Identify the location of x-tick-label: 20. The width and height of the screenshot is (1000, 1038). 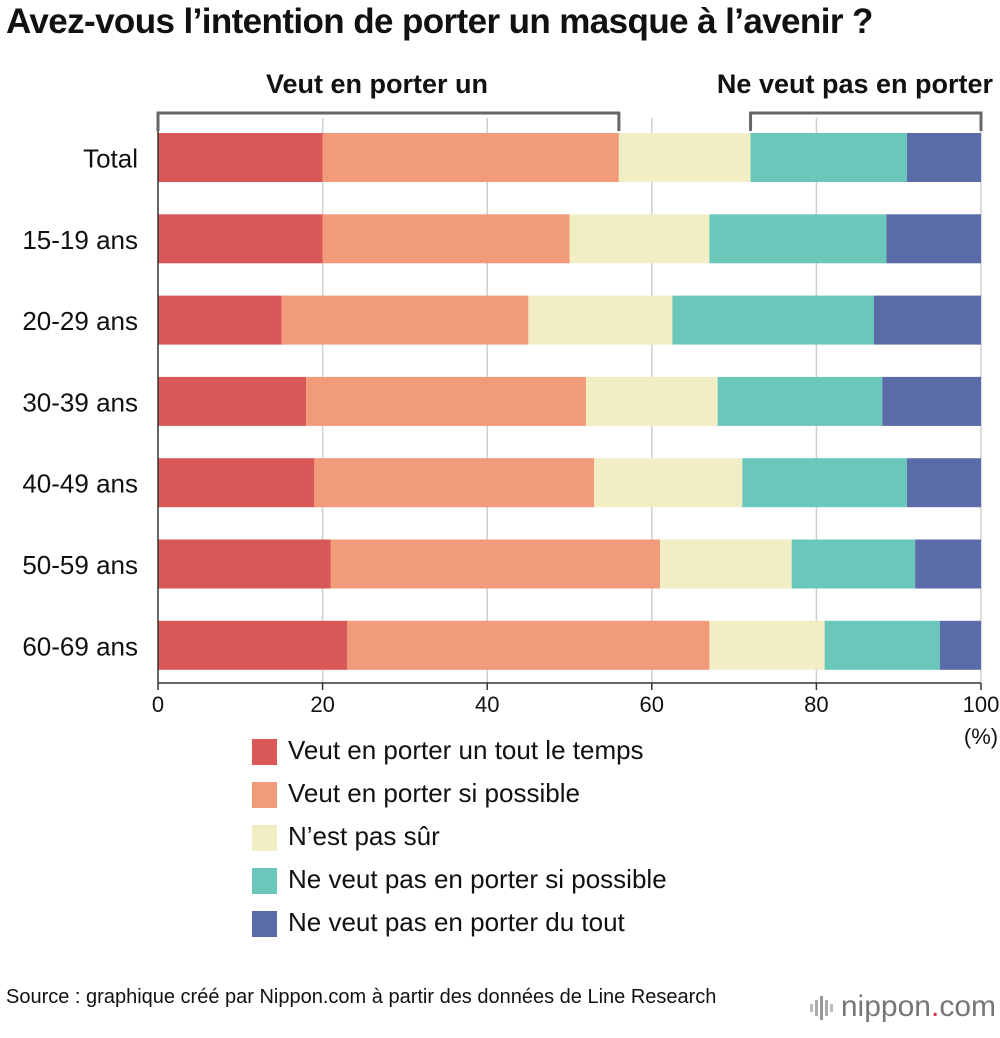
(322, 704).